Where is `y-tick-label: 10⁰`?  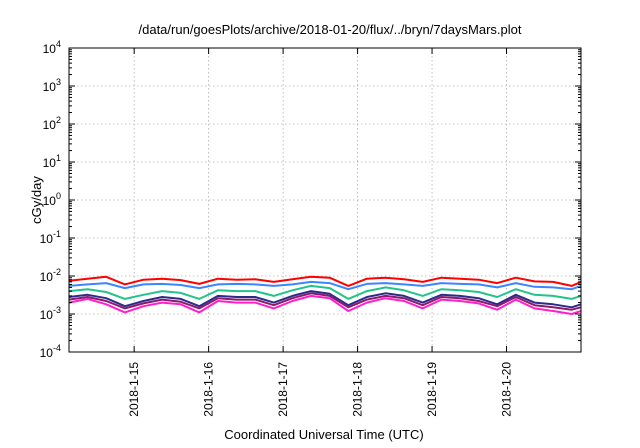
y-tick-label: 10⁰ is located at coordinates (52, 199).